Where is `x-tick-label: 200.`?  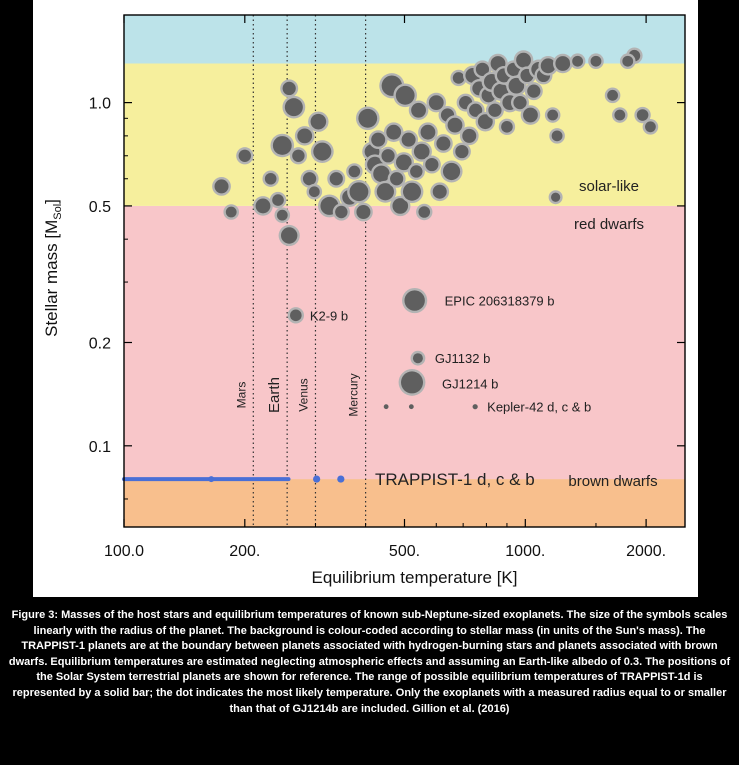
x-tick-label: 200. is located at coordinates (244, 551).